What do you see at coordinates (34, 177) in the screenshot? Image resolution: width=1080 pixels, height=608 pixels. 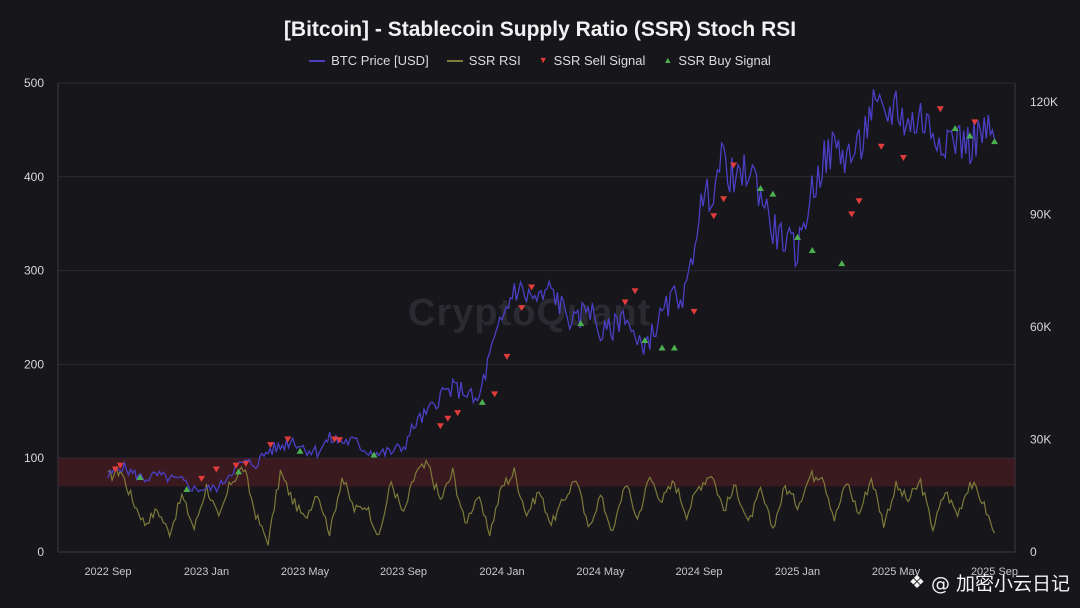 I see `left-tick-label: 400` at bounding box center [34, 177].